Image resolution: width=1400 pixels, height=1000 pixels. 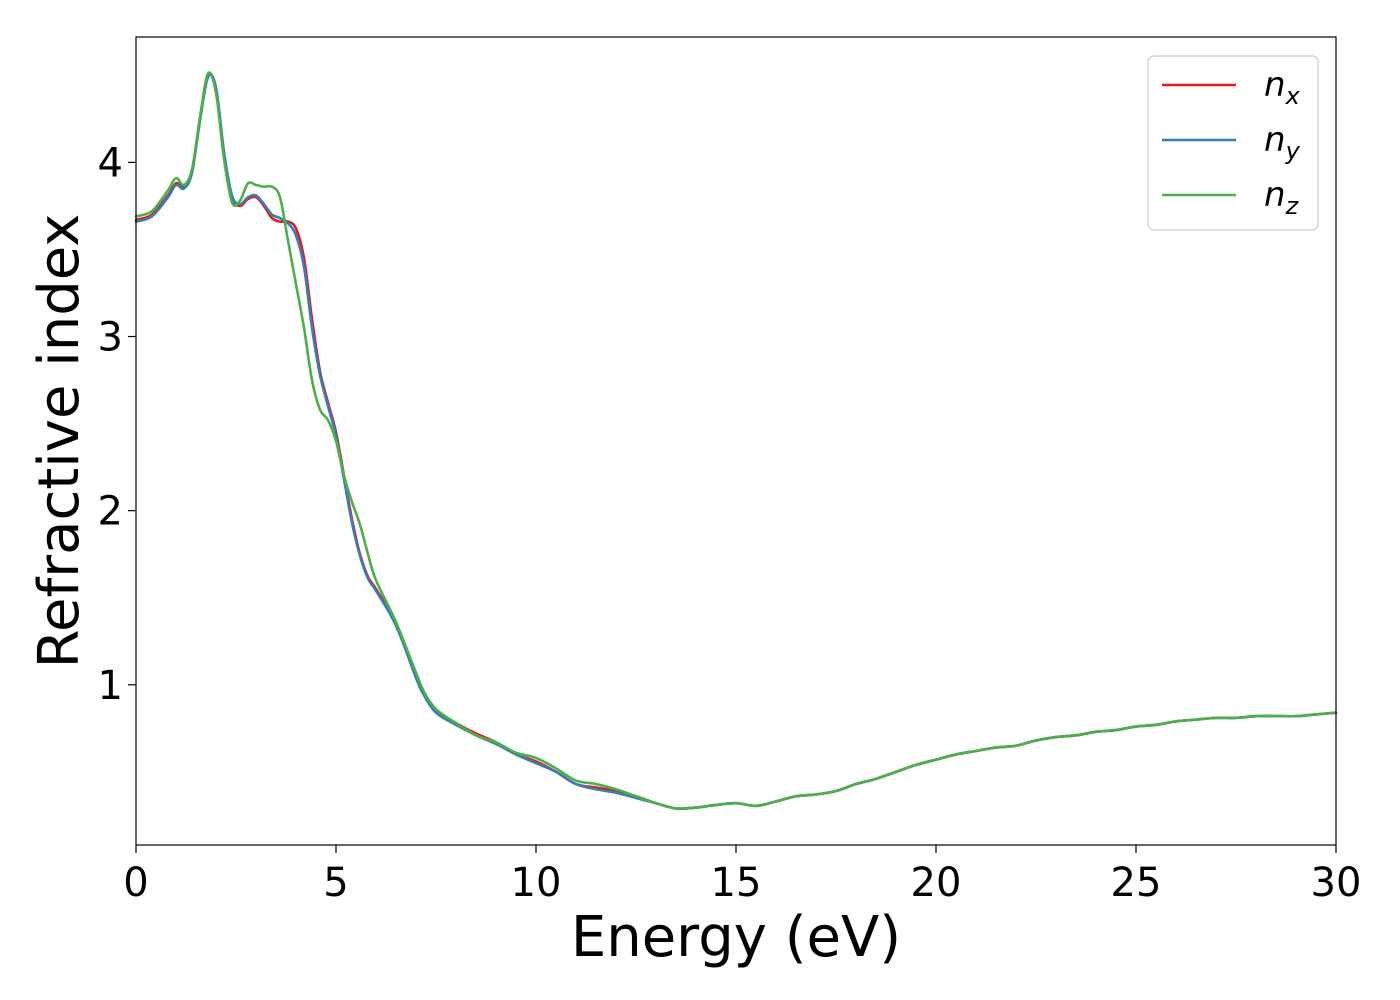 I want to click on y-axis-ticks: 1 2 3 4, so click(x=117, y=424).